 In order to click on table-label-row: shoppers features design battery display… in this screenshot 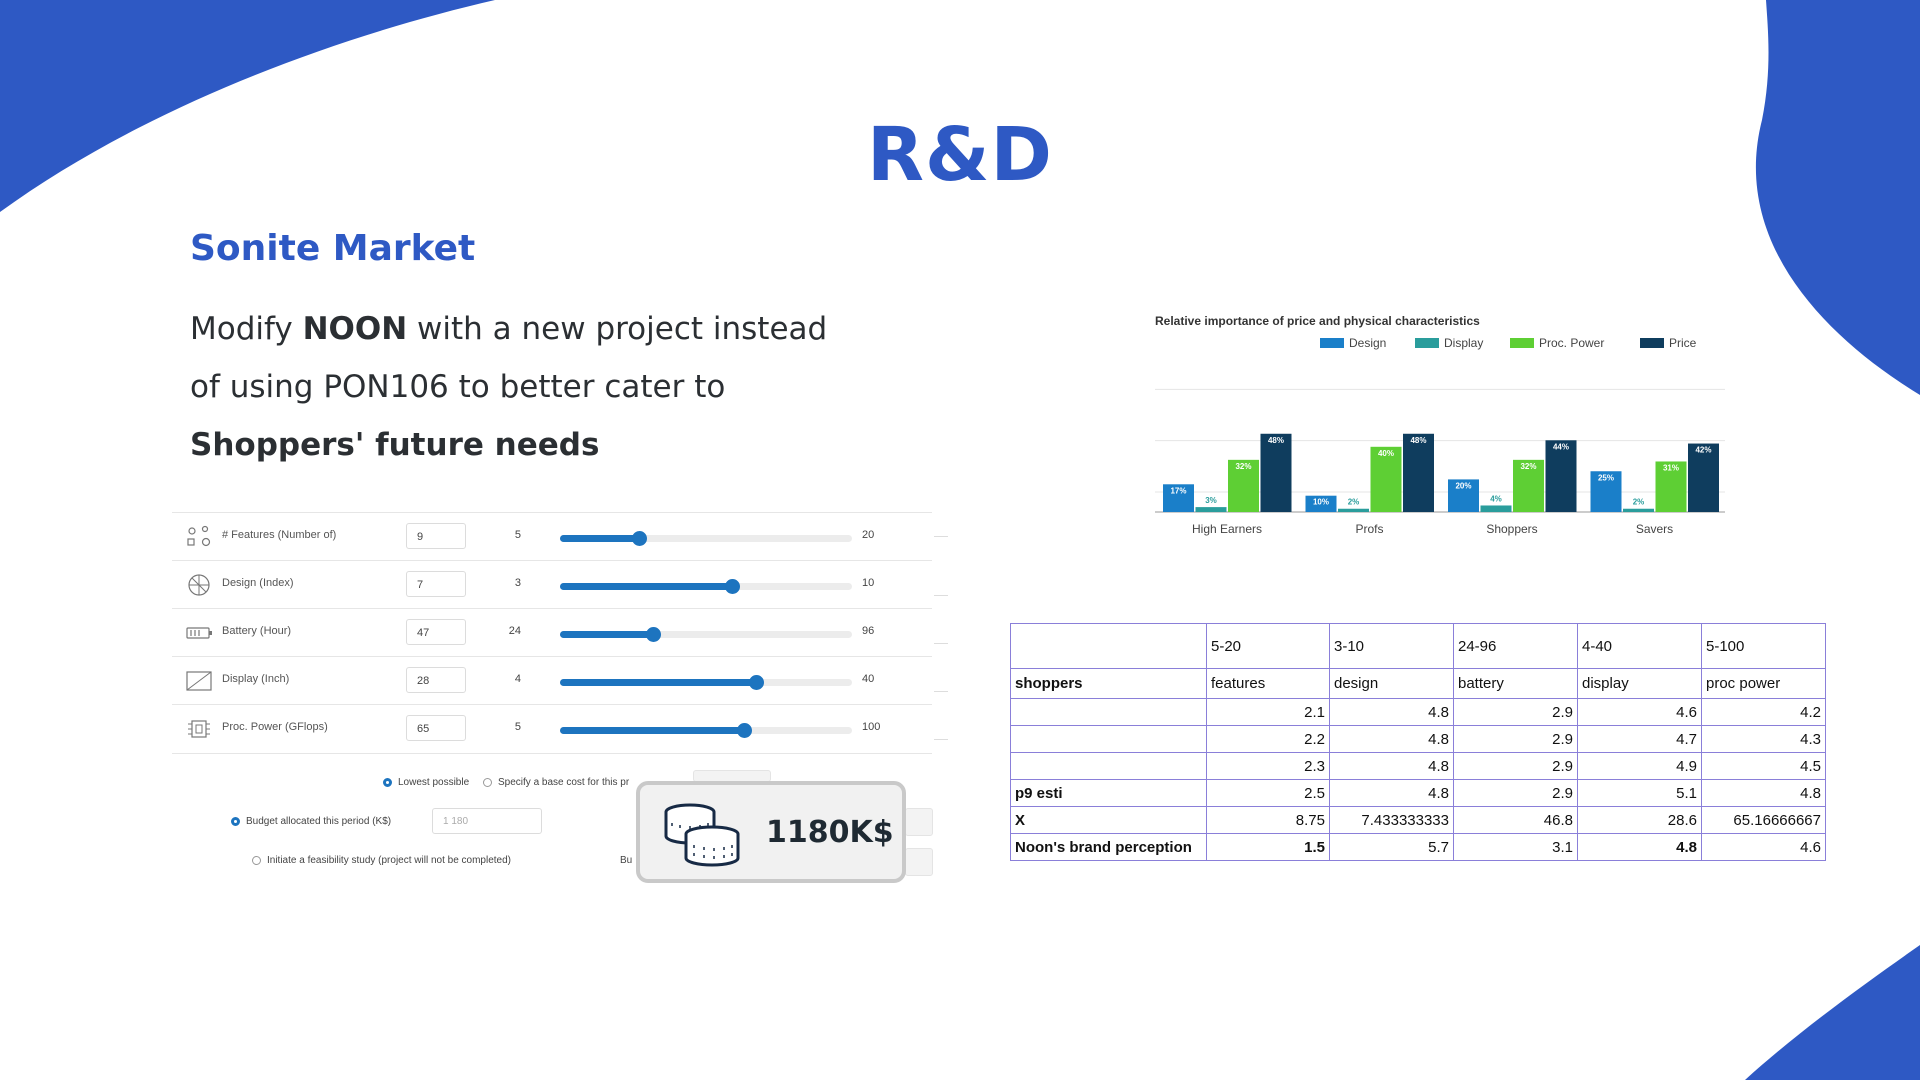, I will do `click(1418, 683)`.